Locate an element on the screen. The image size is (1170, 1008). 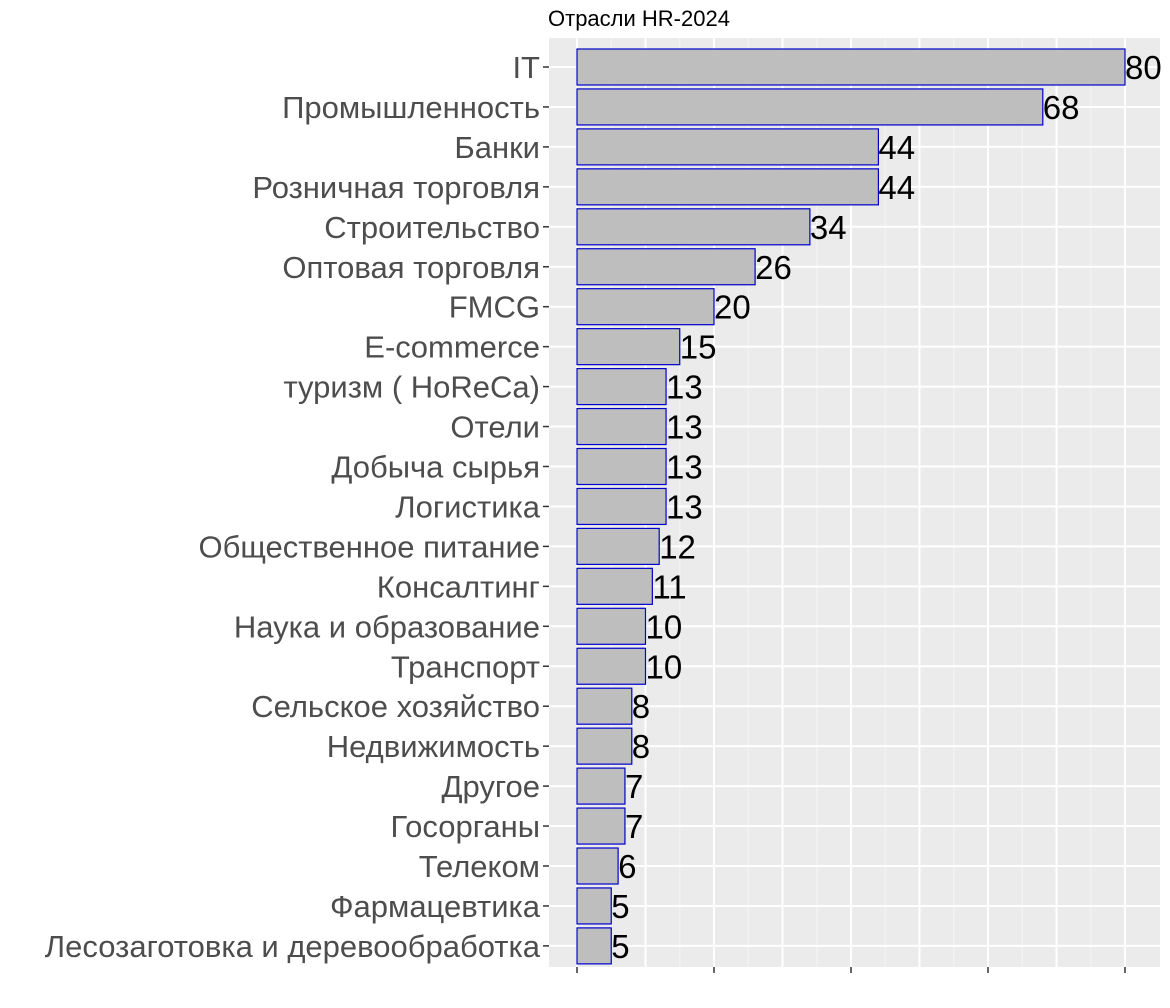
value-label: 12 is located at coordinates (677, 546).